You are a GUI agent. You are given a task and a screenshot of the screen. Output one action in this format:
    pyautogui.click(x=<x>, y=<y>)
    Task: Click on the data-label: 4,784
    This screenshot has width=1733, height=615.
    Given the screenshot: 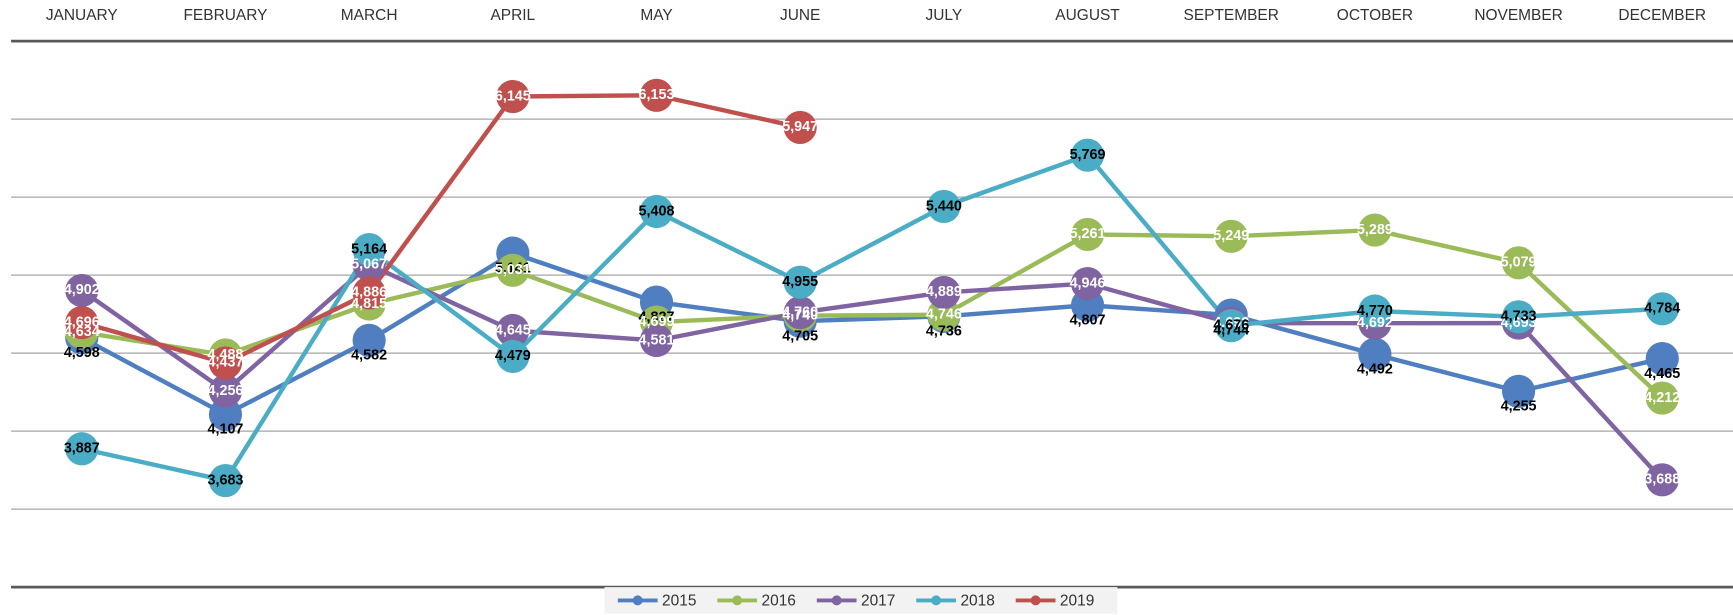 What is the action you would take?
    pyautogui.click(x=1662, y=309)
    